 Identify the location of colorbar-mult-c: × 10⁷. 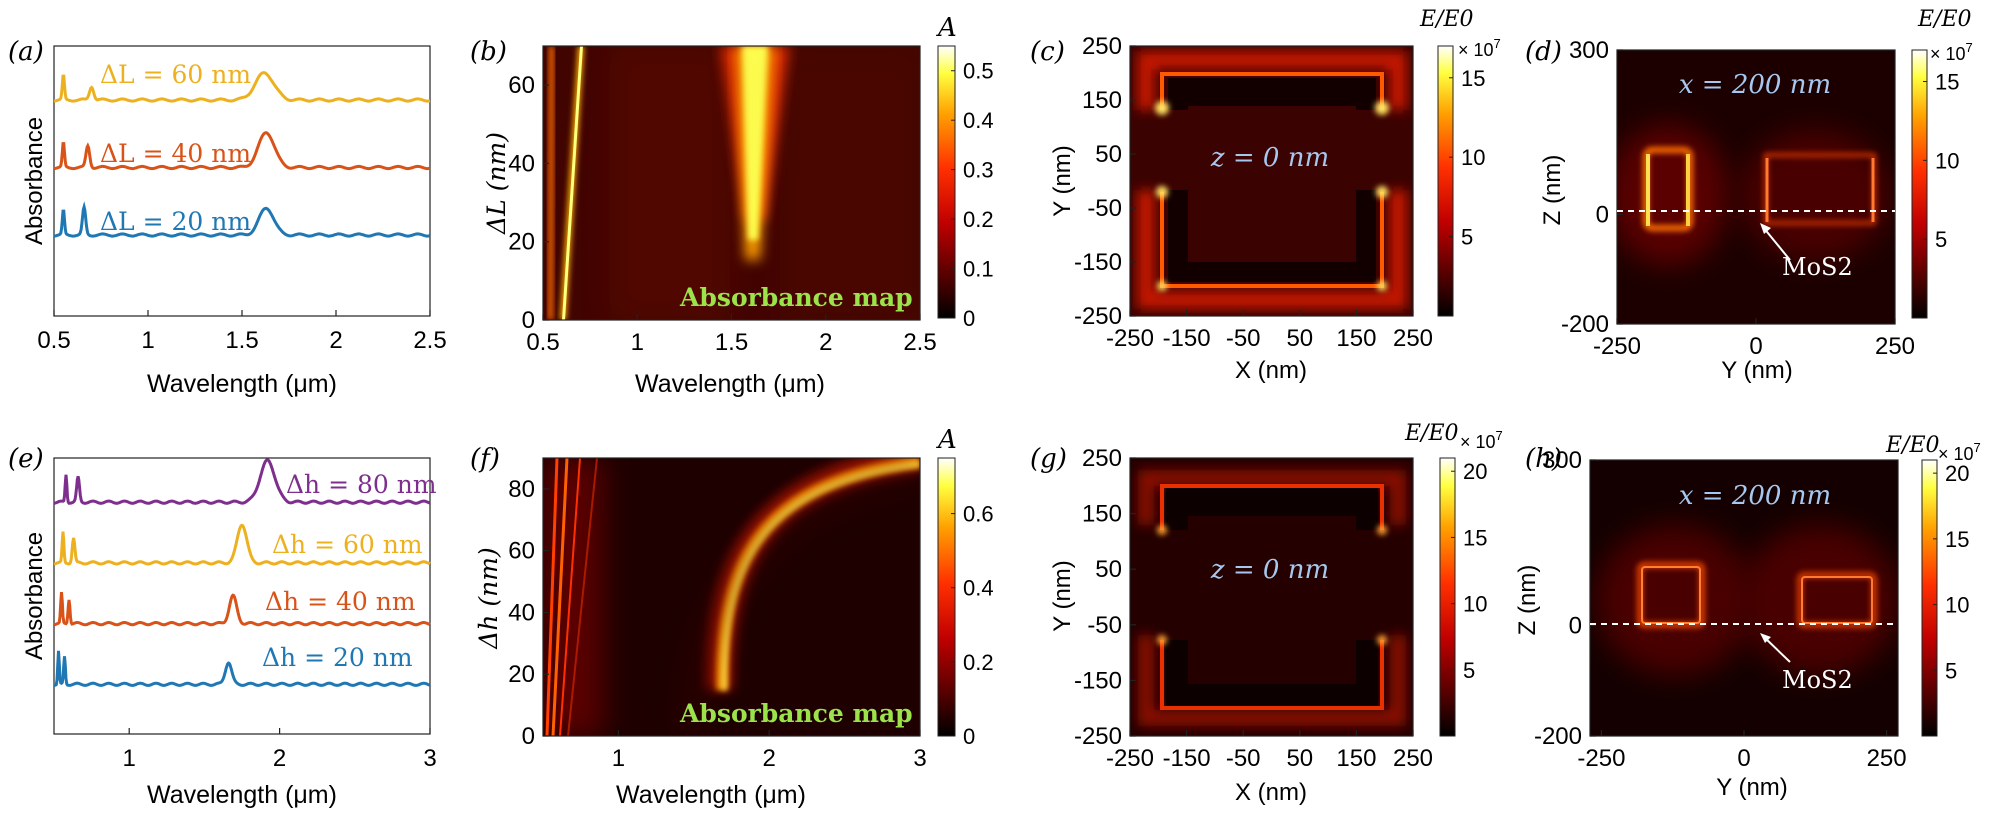
(1479, 48).